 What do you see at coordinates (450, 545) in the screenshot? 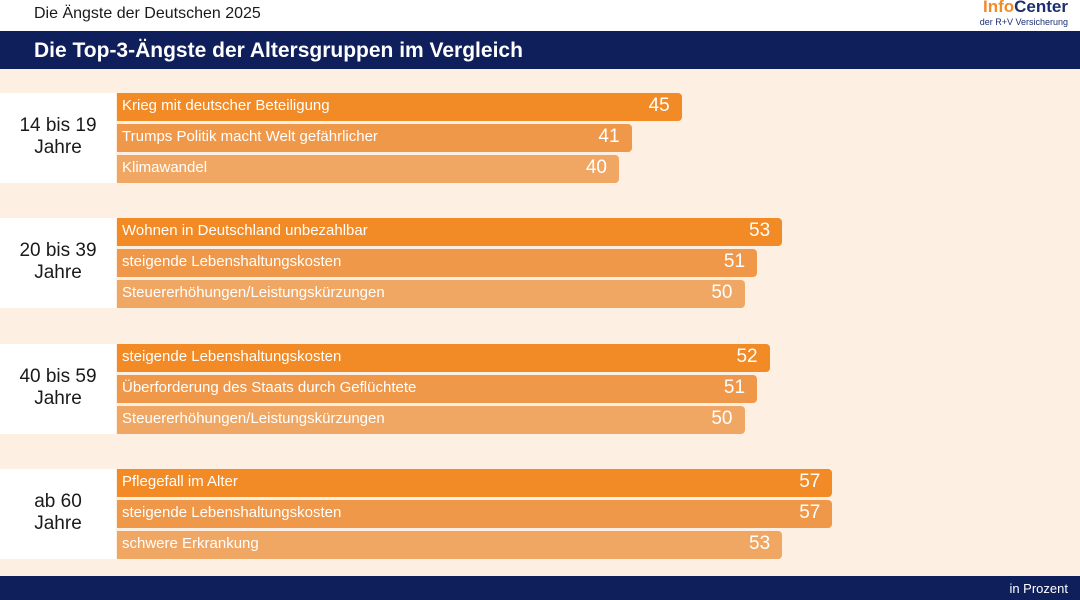
I see `bar: schwere Erkrankung 53` at bounding box center [450, 545].